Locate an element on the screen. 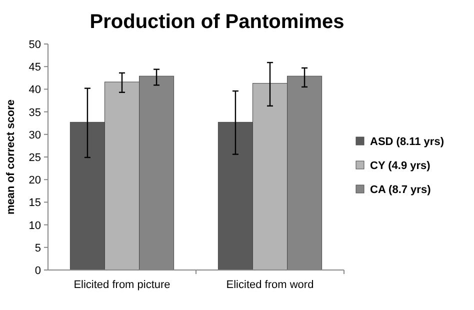 The height and width of the screenshot is (310, 474). y-tick-label: 0 is located at coordinates (37, 271).